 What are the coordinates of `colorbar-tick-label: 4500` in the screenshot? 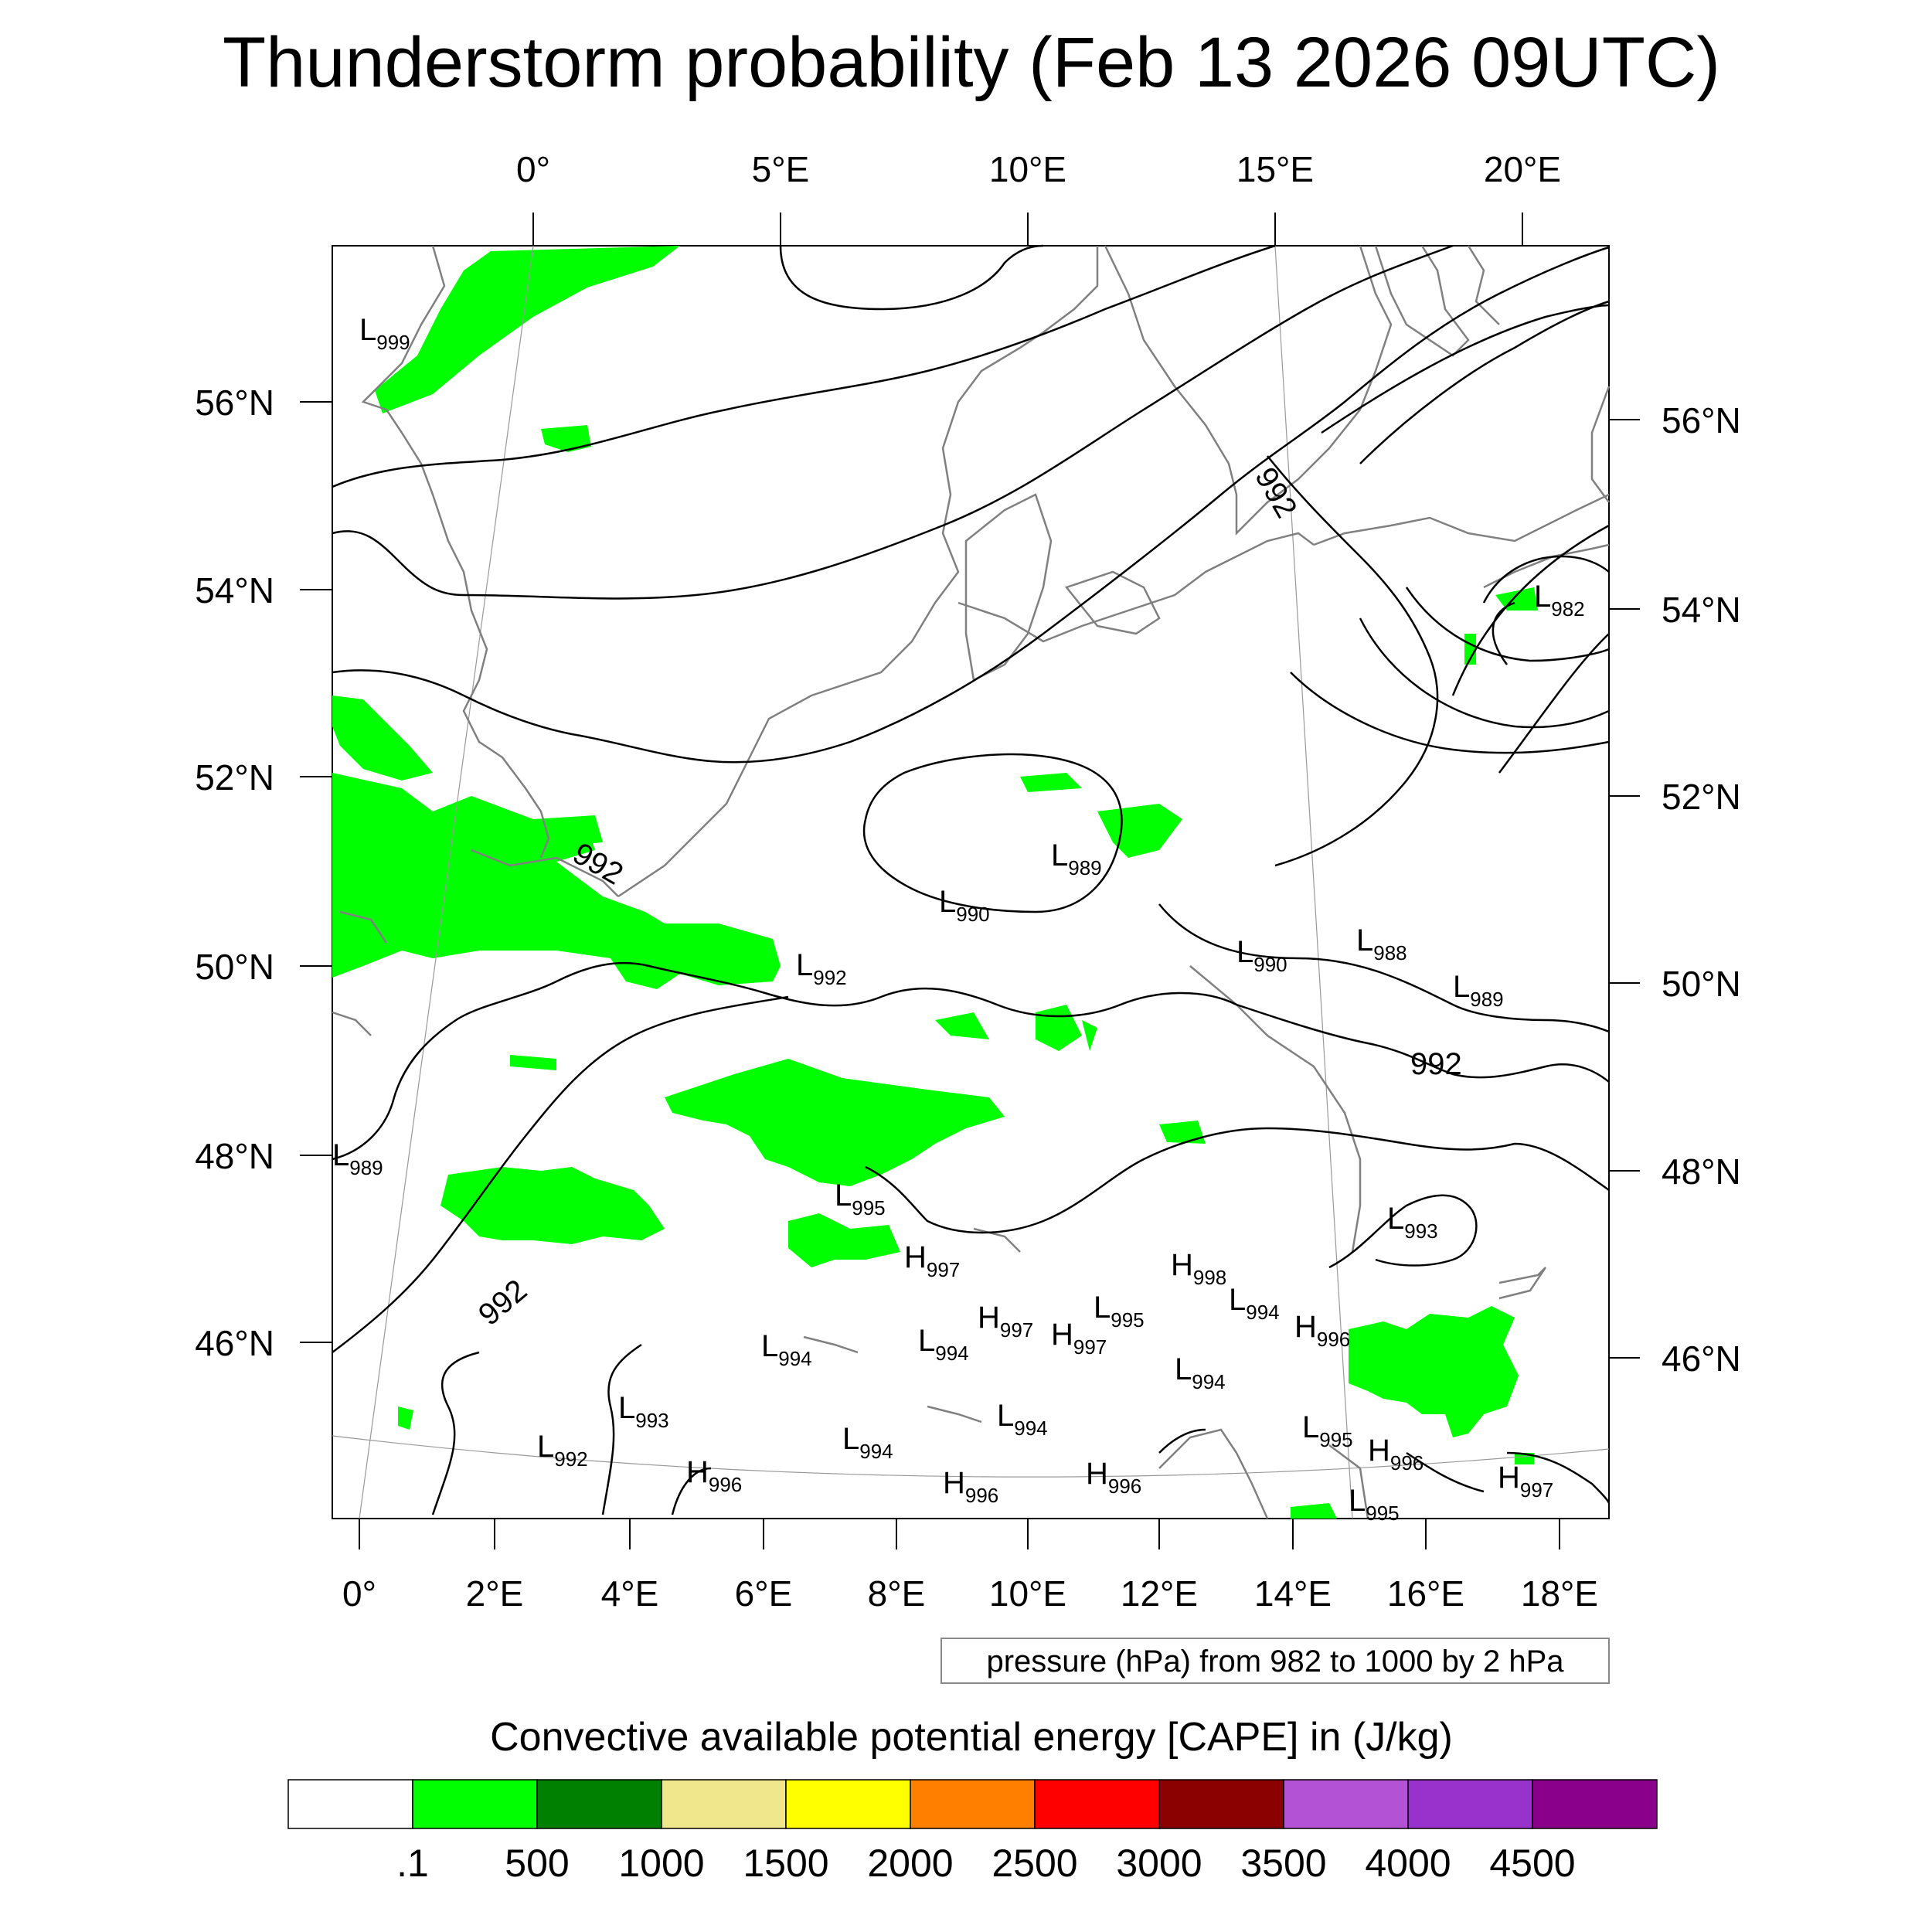 It's located at (1532, 1864).